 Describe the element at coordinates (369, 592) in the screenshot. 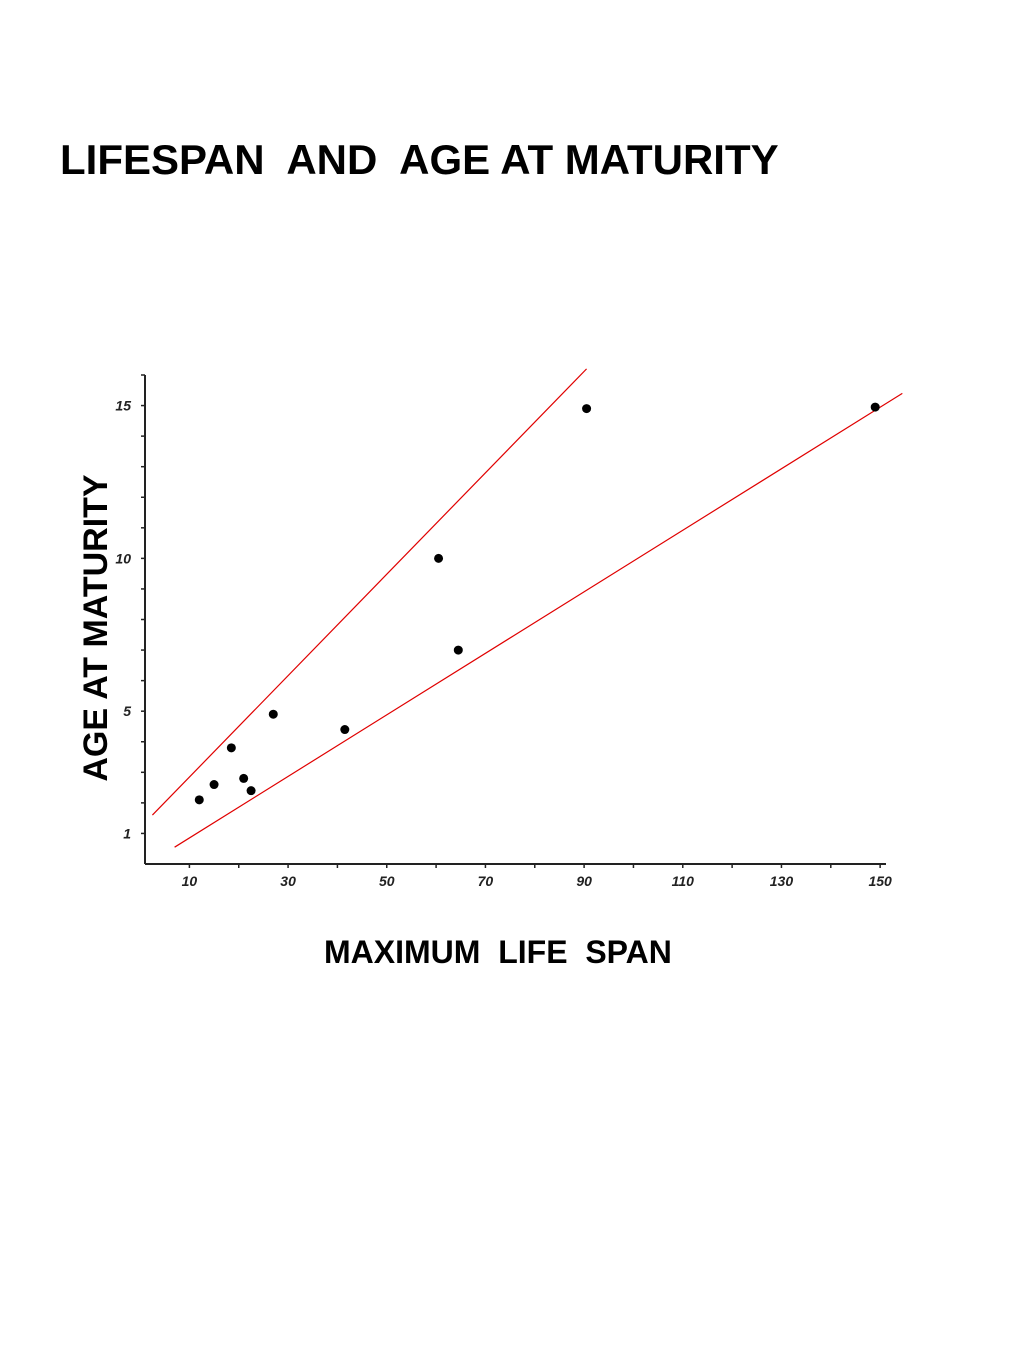

I see `upper-bound-line` at that location.